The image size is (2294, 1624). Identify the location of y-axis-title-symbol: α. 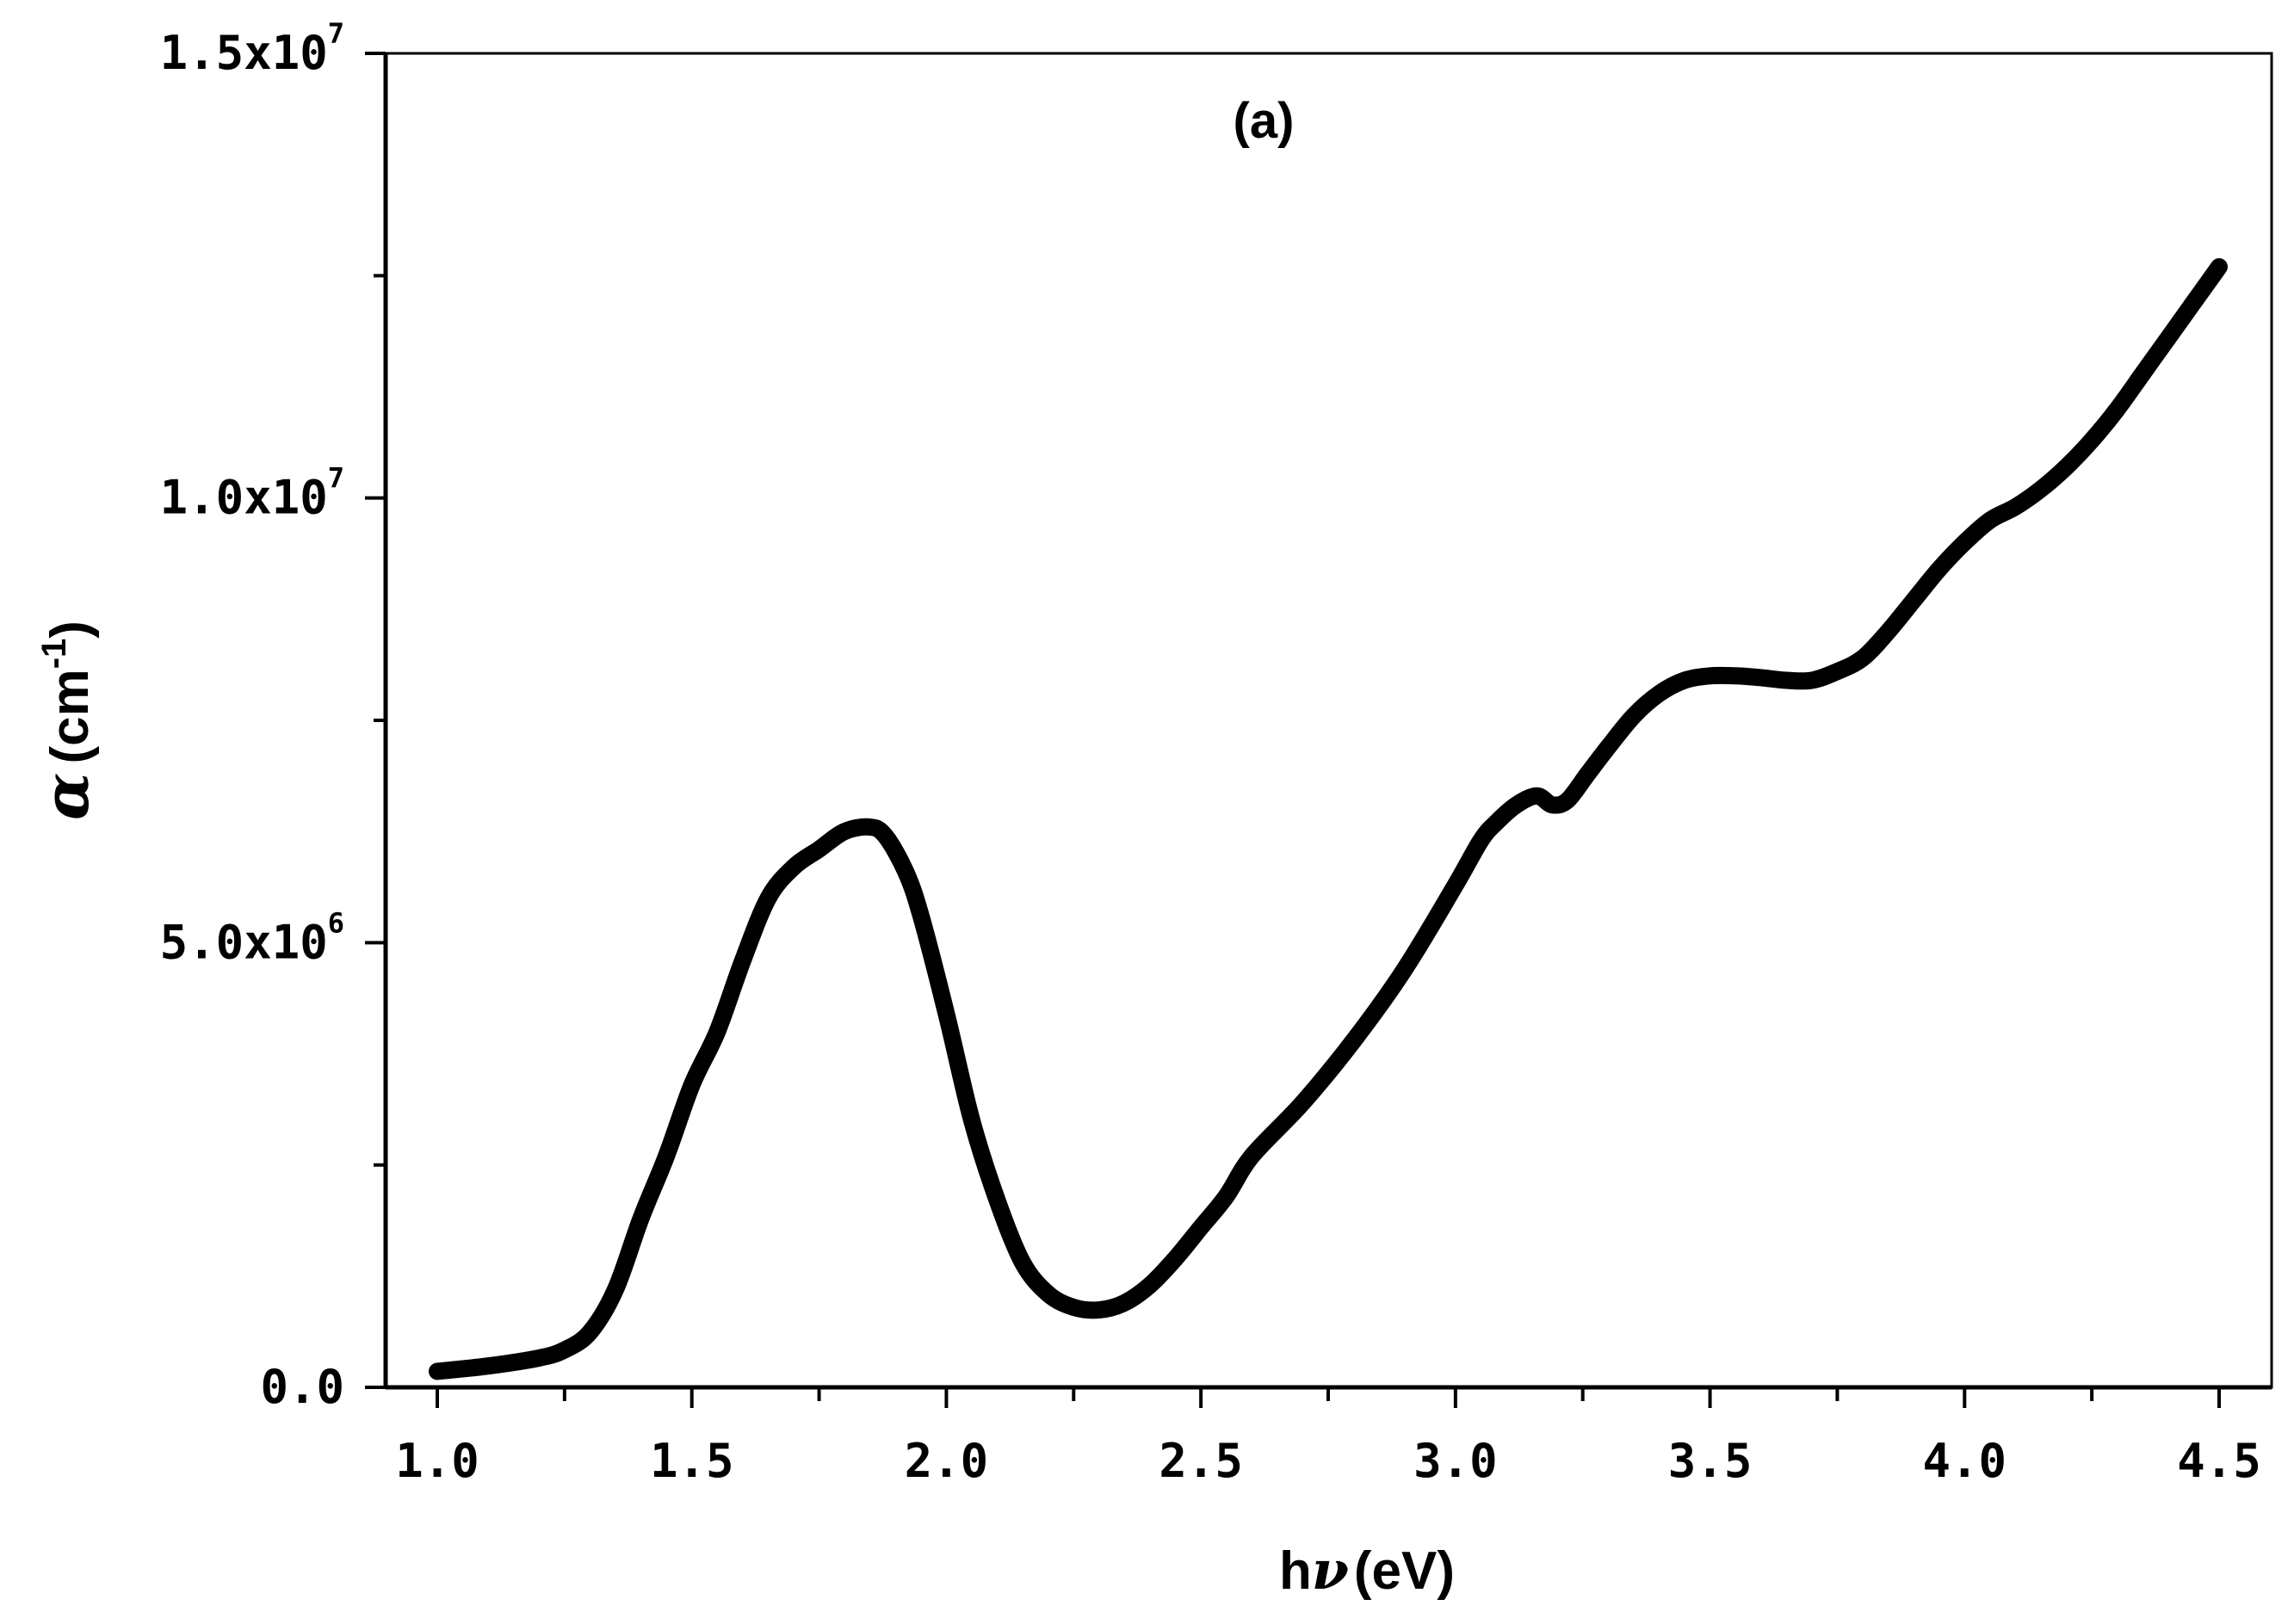
(65, 796).